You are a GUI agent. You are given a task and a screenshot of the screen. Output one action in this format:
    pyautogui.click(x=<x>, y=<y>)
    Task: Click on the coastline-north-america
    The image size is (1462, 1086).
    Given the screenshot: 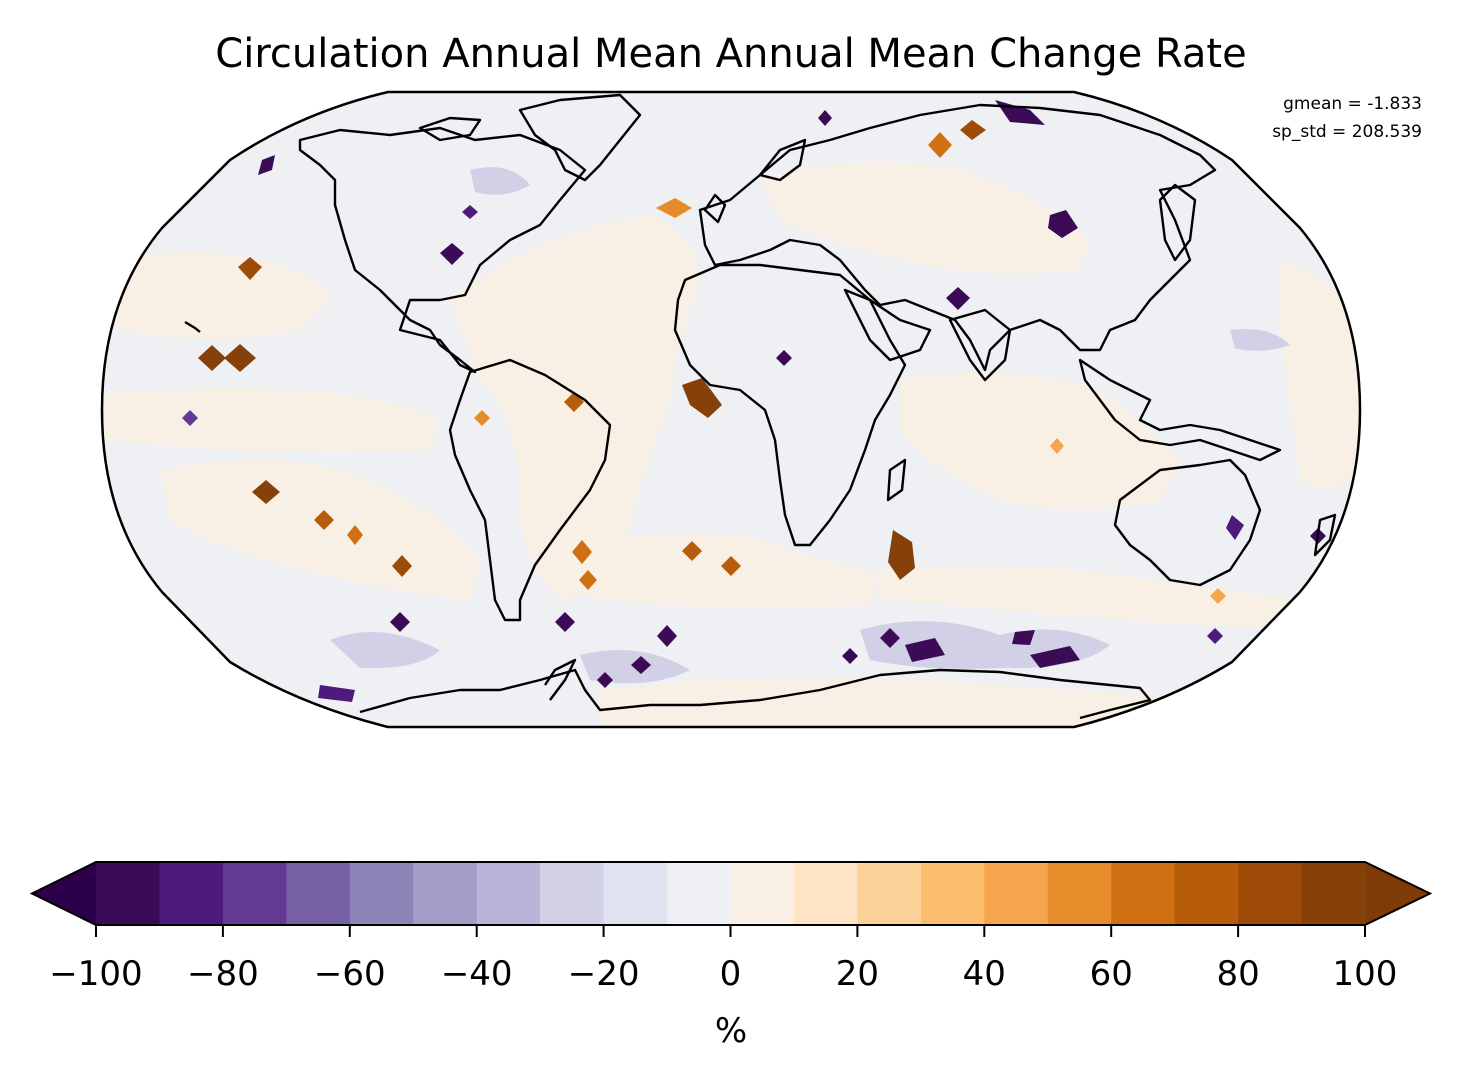 What is the action you would take?
    pyautogui.click(x=442, y=250)
    